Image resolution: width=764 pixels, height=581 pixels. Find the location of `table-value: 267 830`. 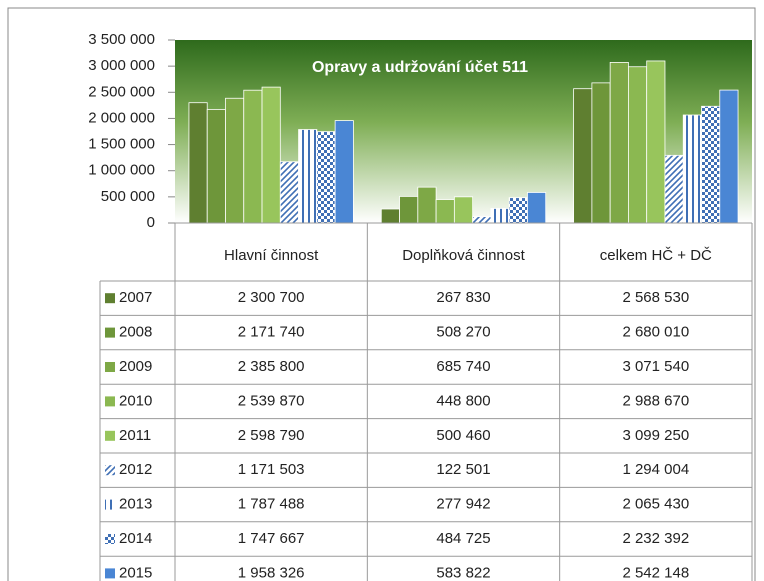

table-value: 267 830 is located at coordinates (463, 297).